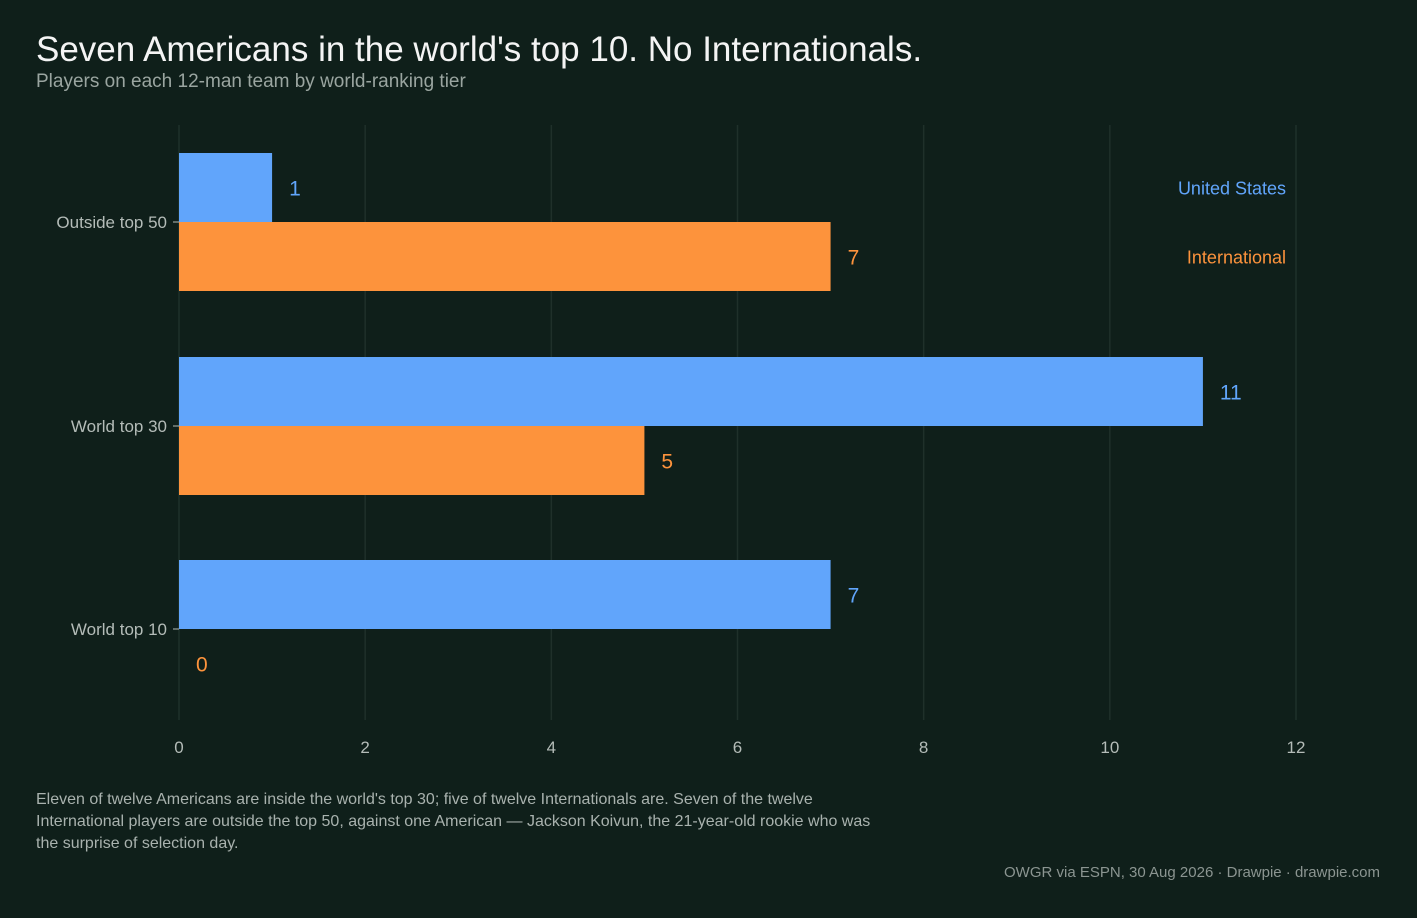 Image resolution: width=1417 pixels, height=918 pixels. I want to click on x-tick-label: 12, so click(1296, 747).